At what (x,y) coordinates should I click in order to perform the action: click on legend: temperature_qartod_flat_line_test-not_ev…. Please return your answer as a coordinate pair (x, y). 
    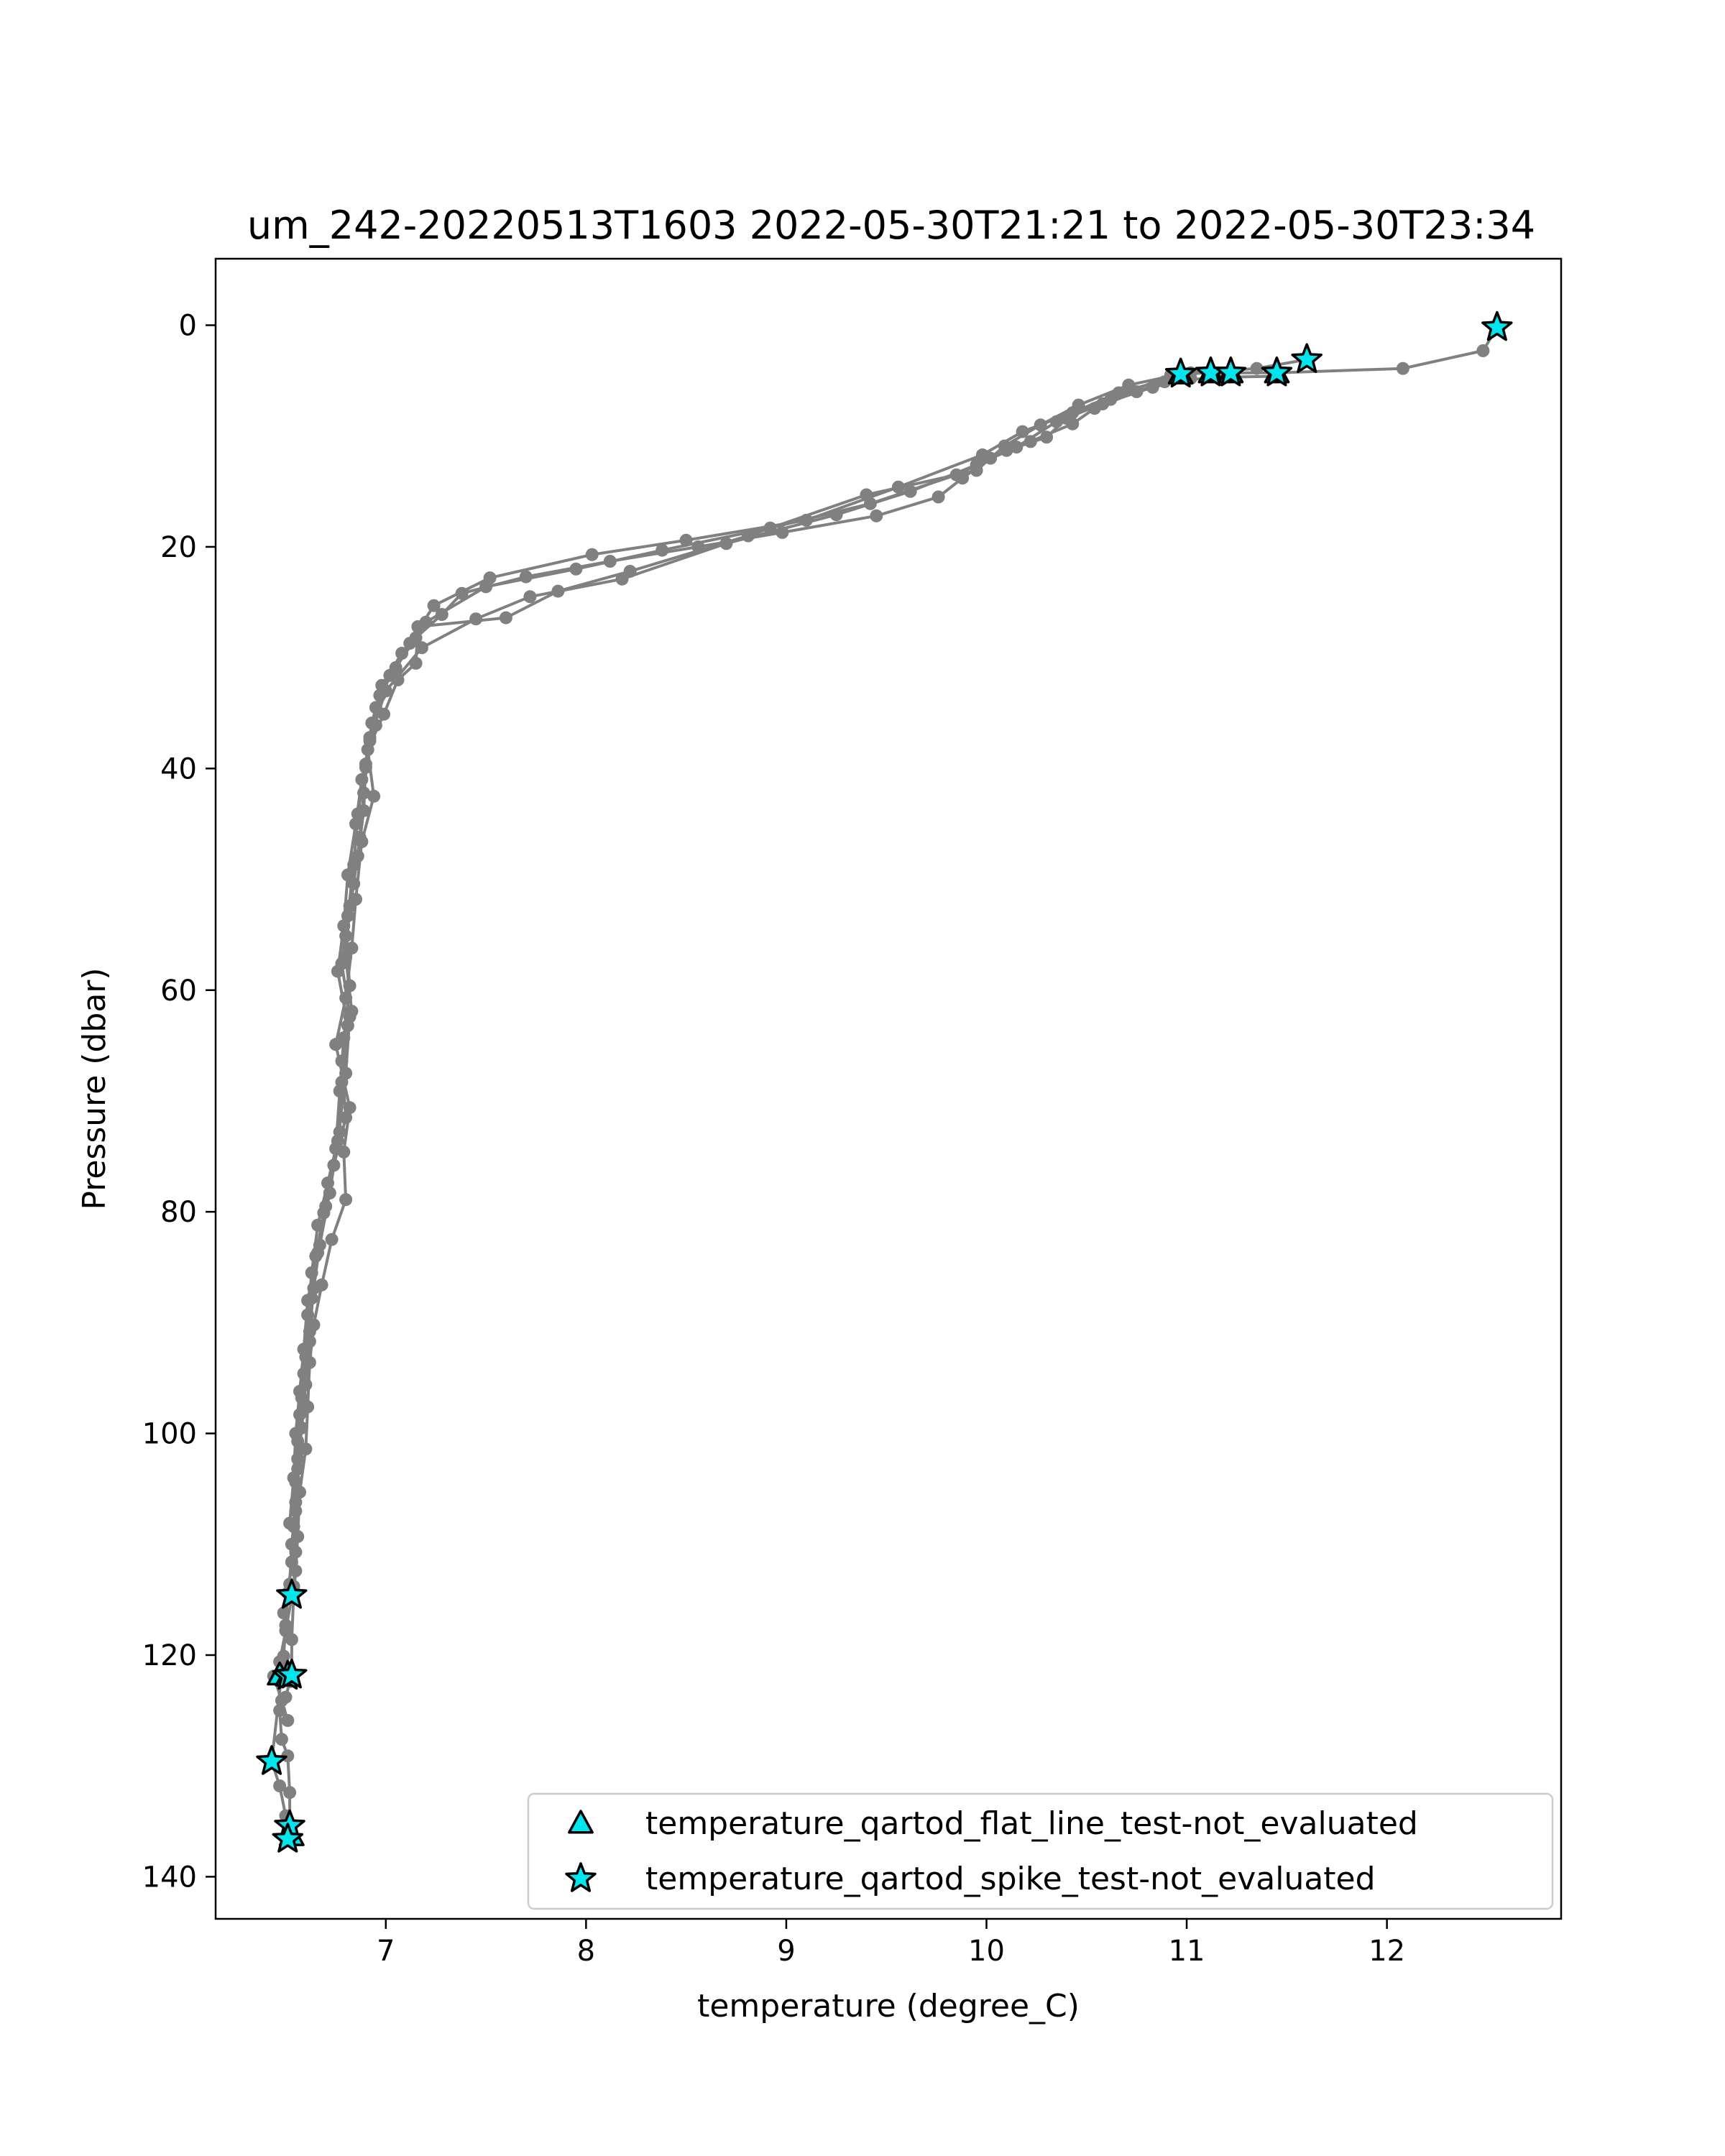
    Looking at the image, I should click on (1040, 1851).